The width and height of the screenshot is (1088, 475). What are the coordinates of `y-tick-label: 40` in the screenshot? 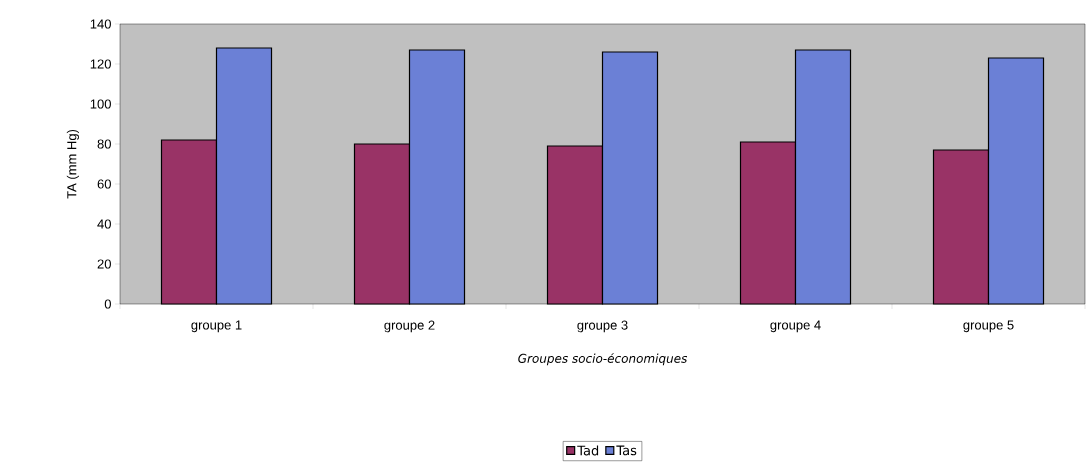 It's located at (104, 224).